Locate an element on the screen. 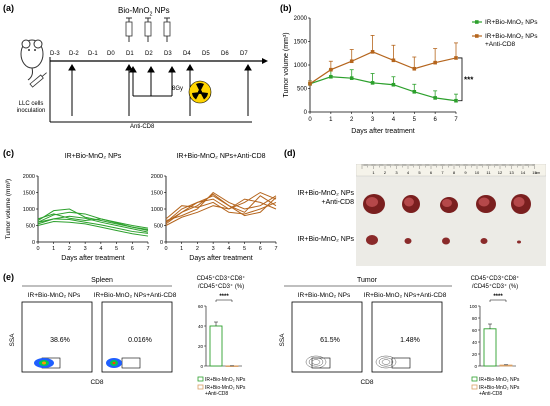  np-label: Bio-MnO2 NPs is located at coordinates (144, 12).